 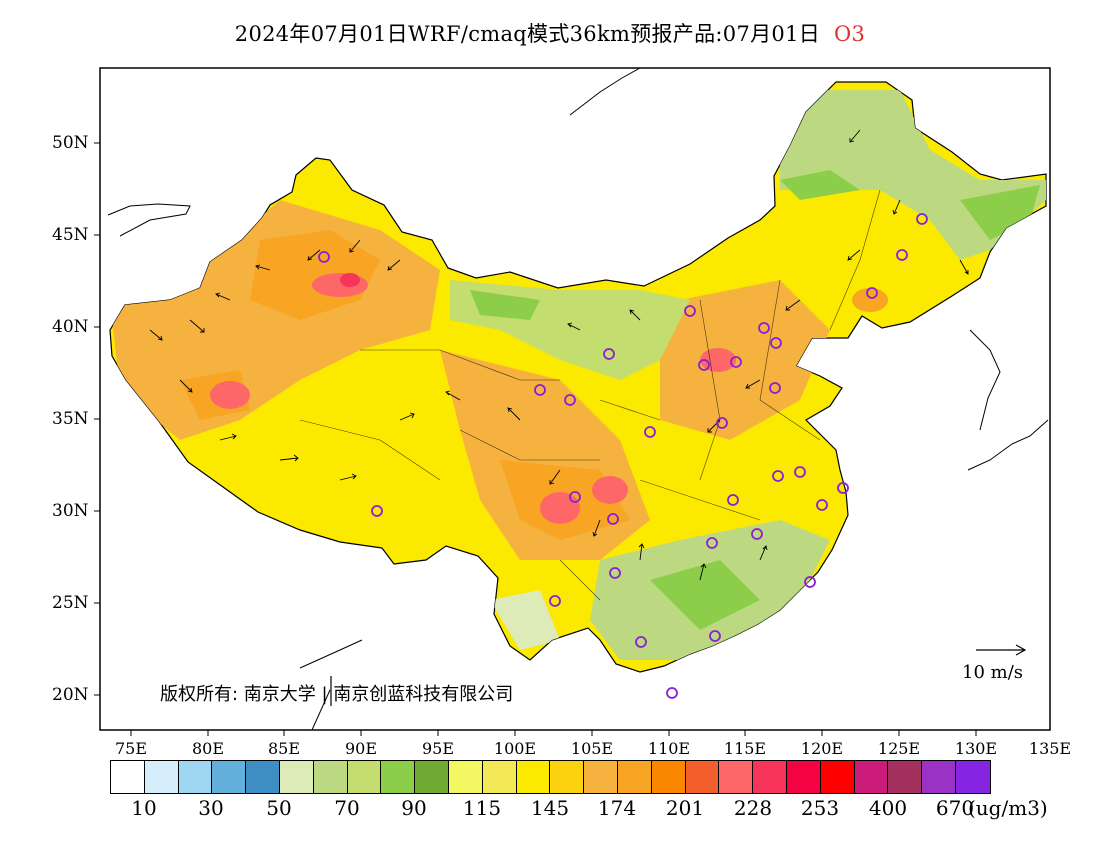 I want to click on legend-label: 10, so click(x=144, y=808).